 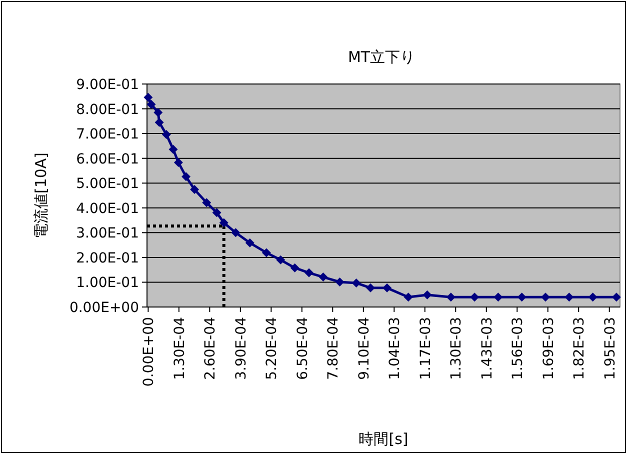 What do you see at coordinates (580, 348) in the screenshot?
I see `x-tick-label: 1.82E-03` at bounding box center [580, 348].